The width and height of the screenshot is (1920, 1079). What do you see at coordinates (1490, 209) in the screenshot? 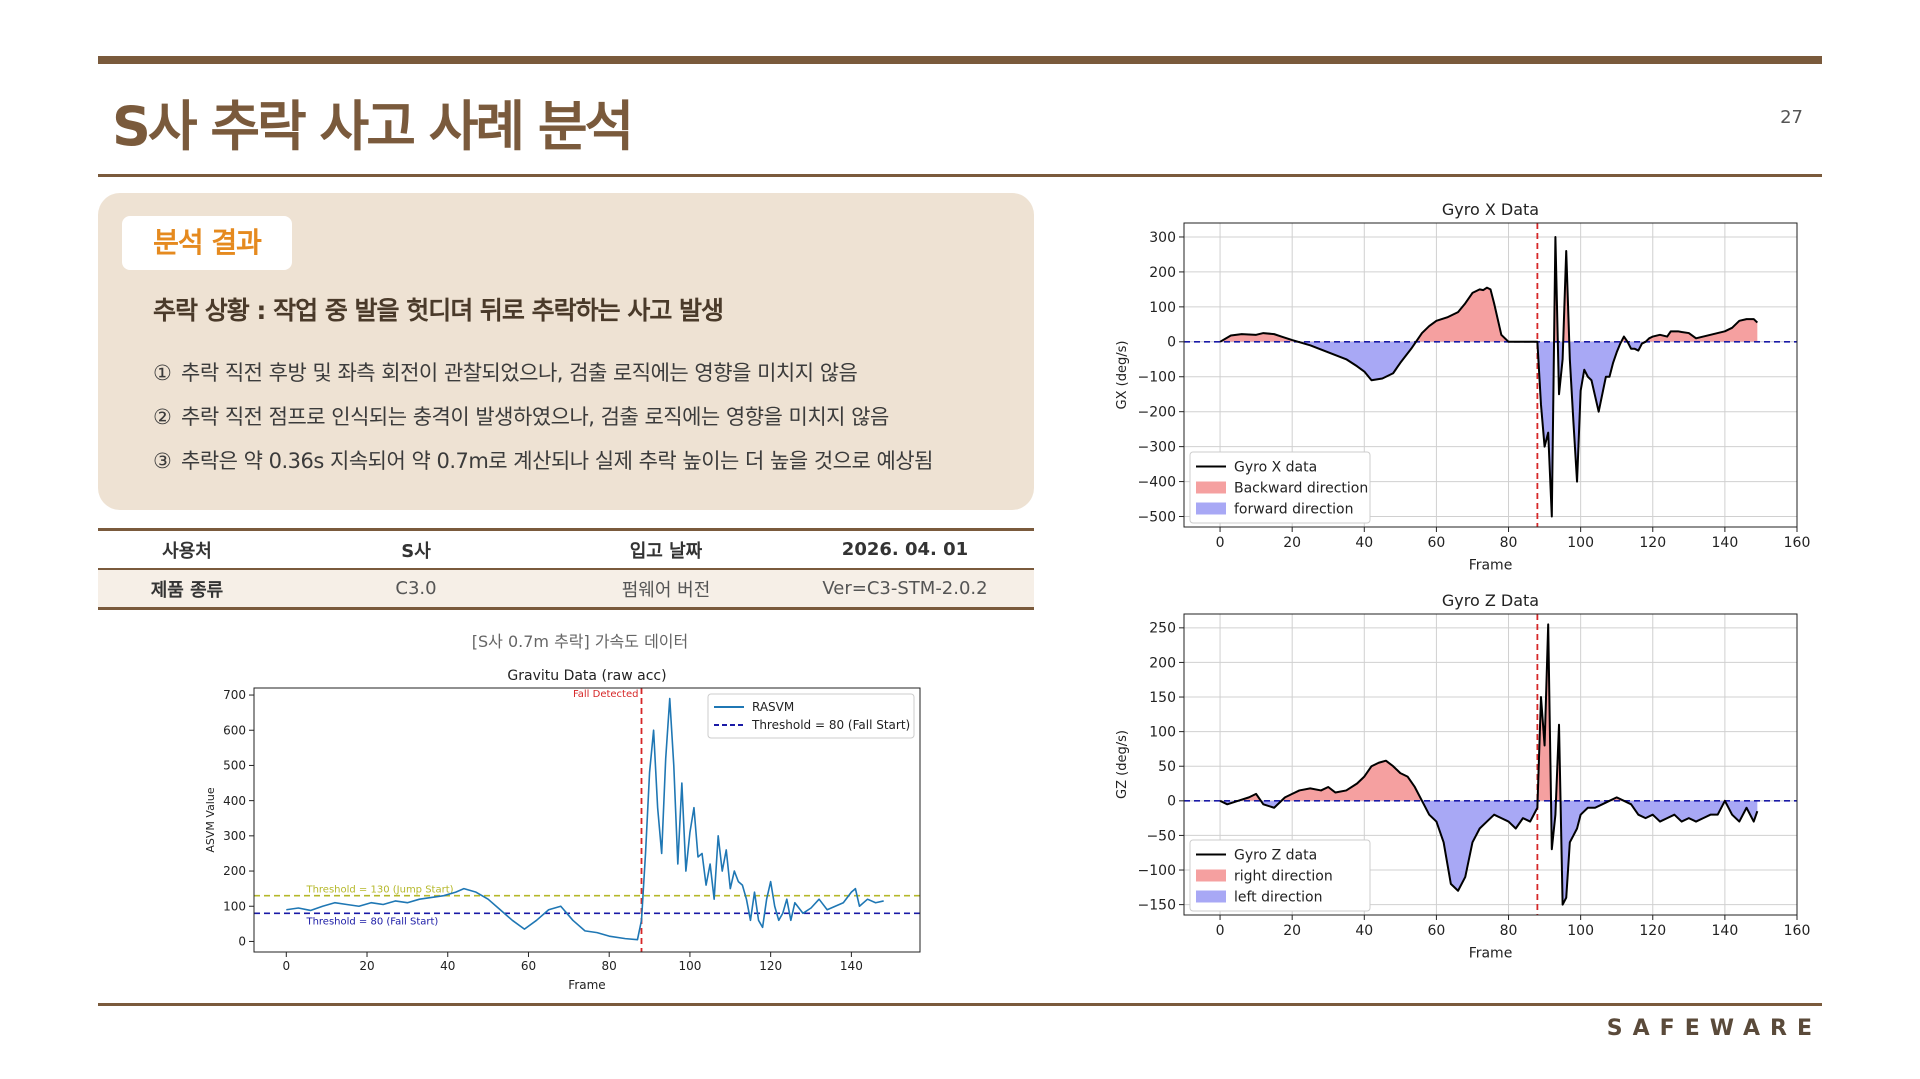
I see `gx-chart-title: Gyro X Data` at bounding box center [1490, 209].